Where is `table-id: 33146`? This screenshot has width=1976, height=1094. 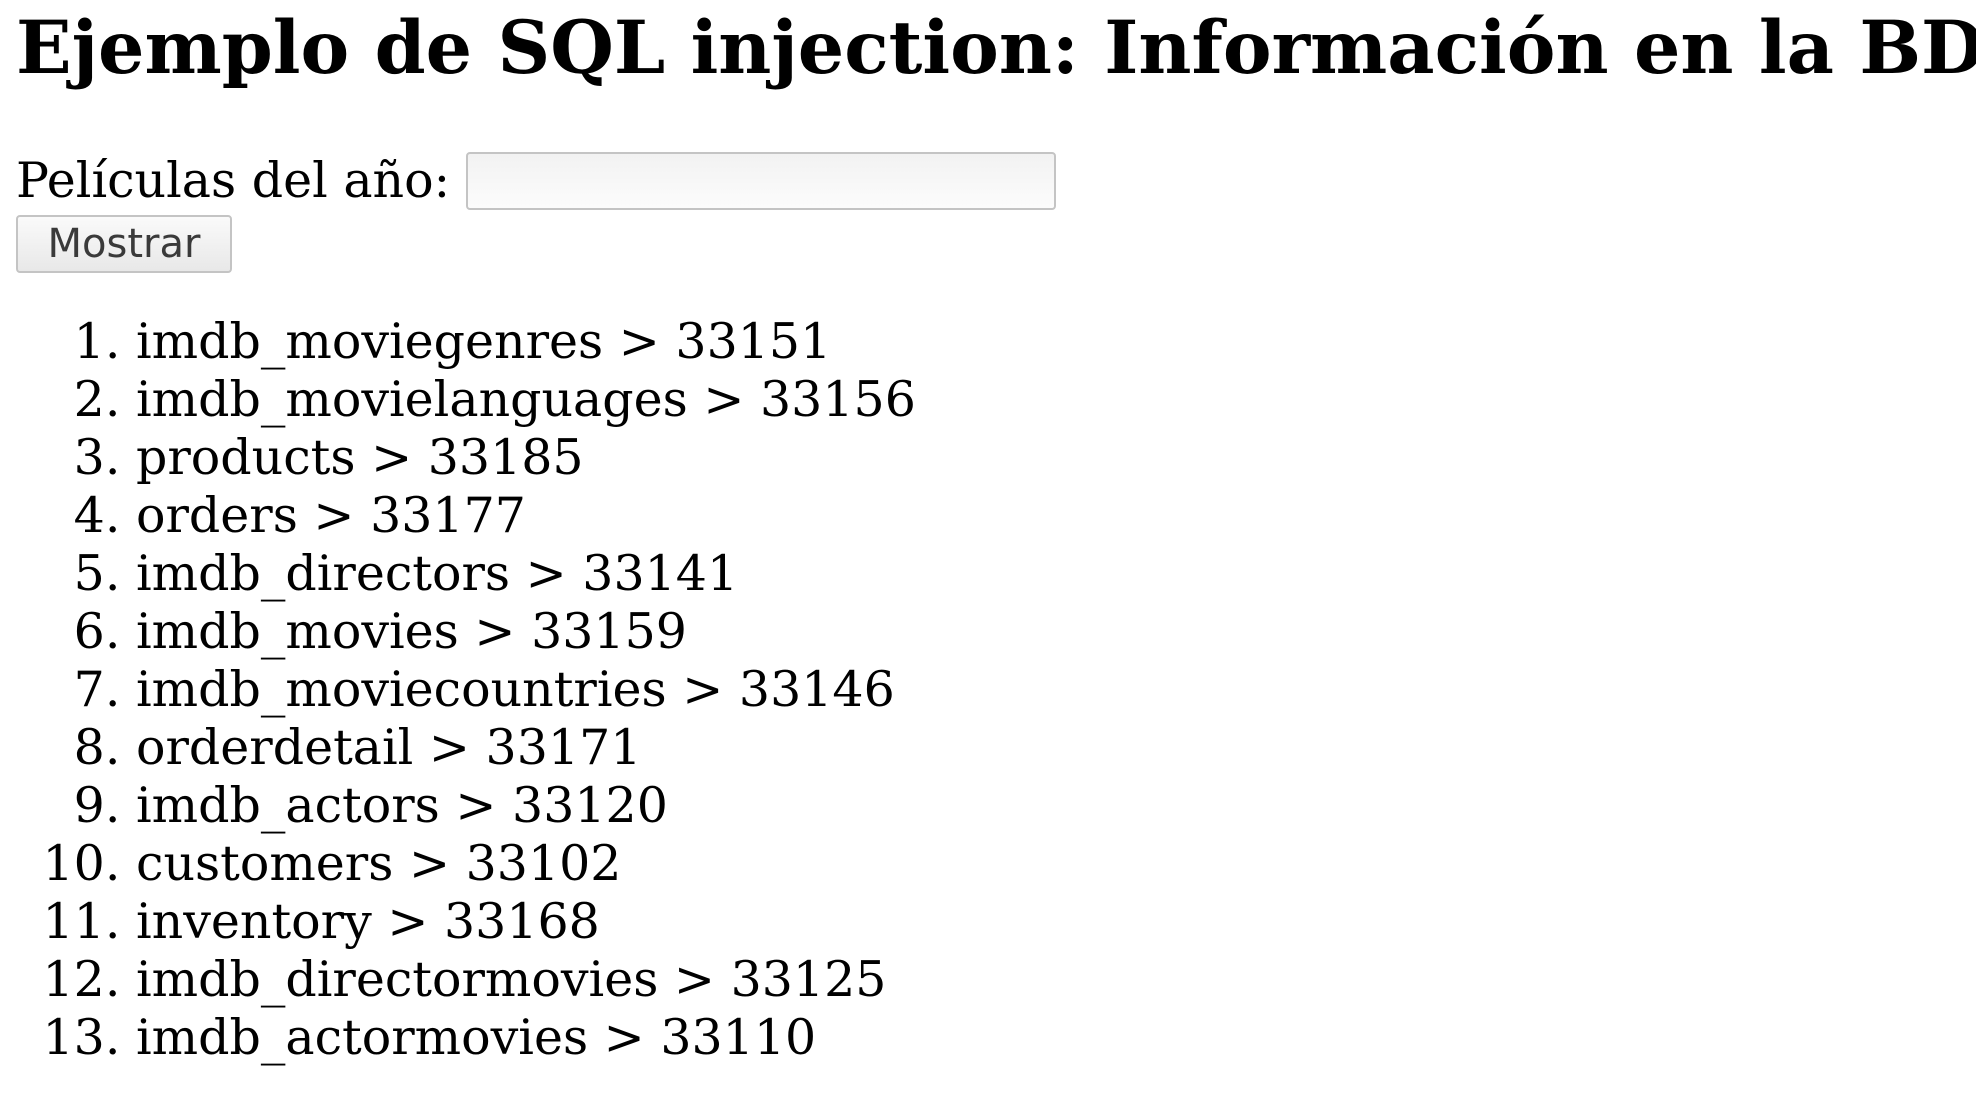 table-id: 33146 is located at coordinates (816, 689).